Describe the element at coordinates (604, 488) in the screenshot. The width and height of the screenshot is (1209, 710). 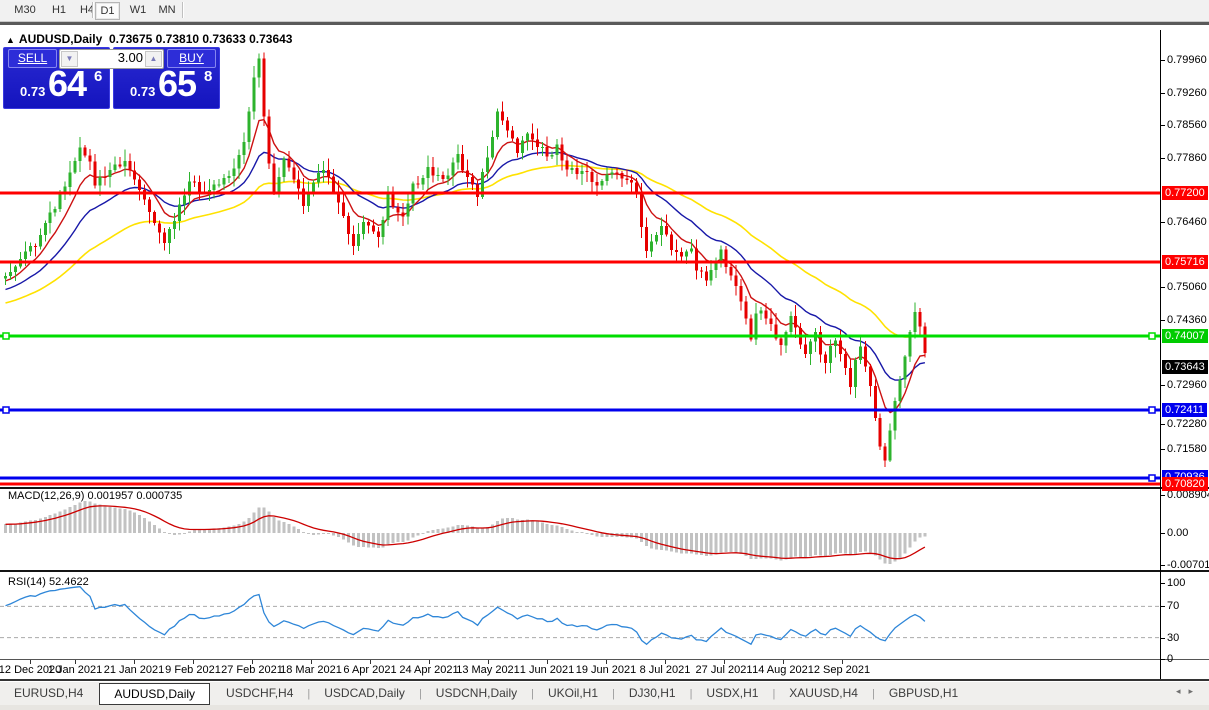
I see `chart-macd-separator` at that location.